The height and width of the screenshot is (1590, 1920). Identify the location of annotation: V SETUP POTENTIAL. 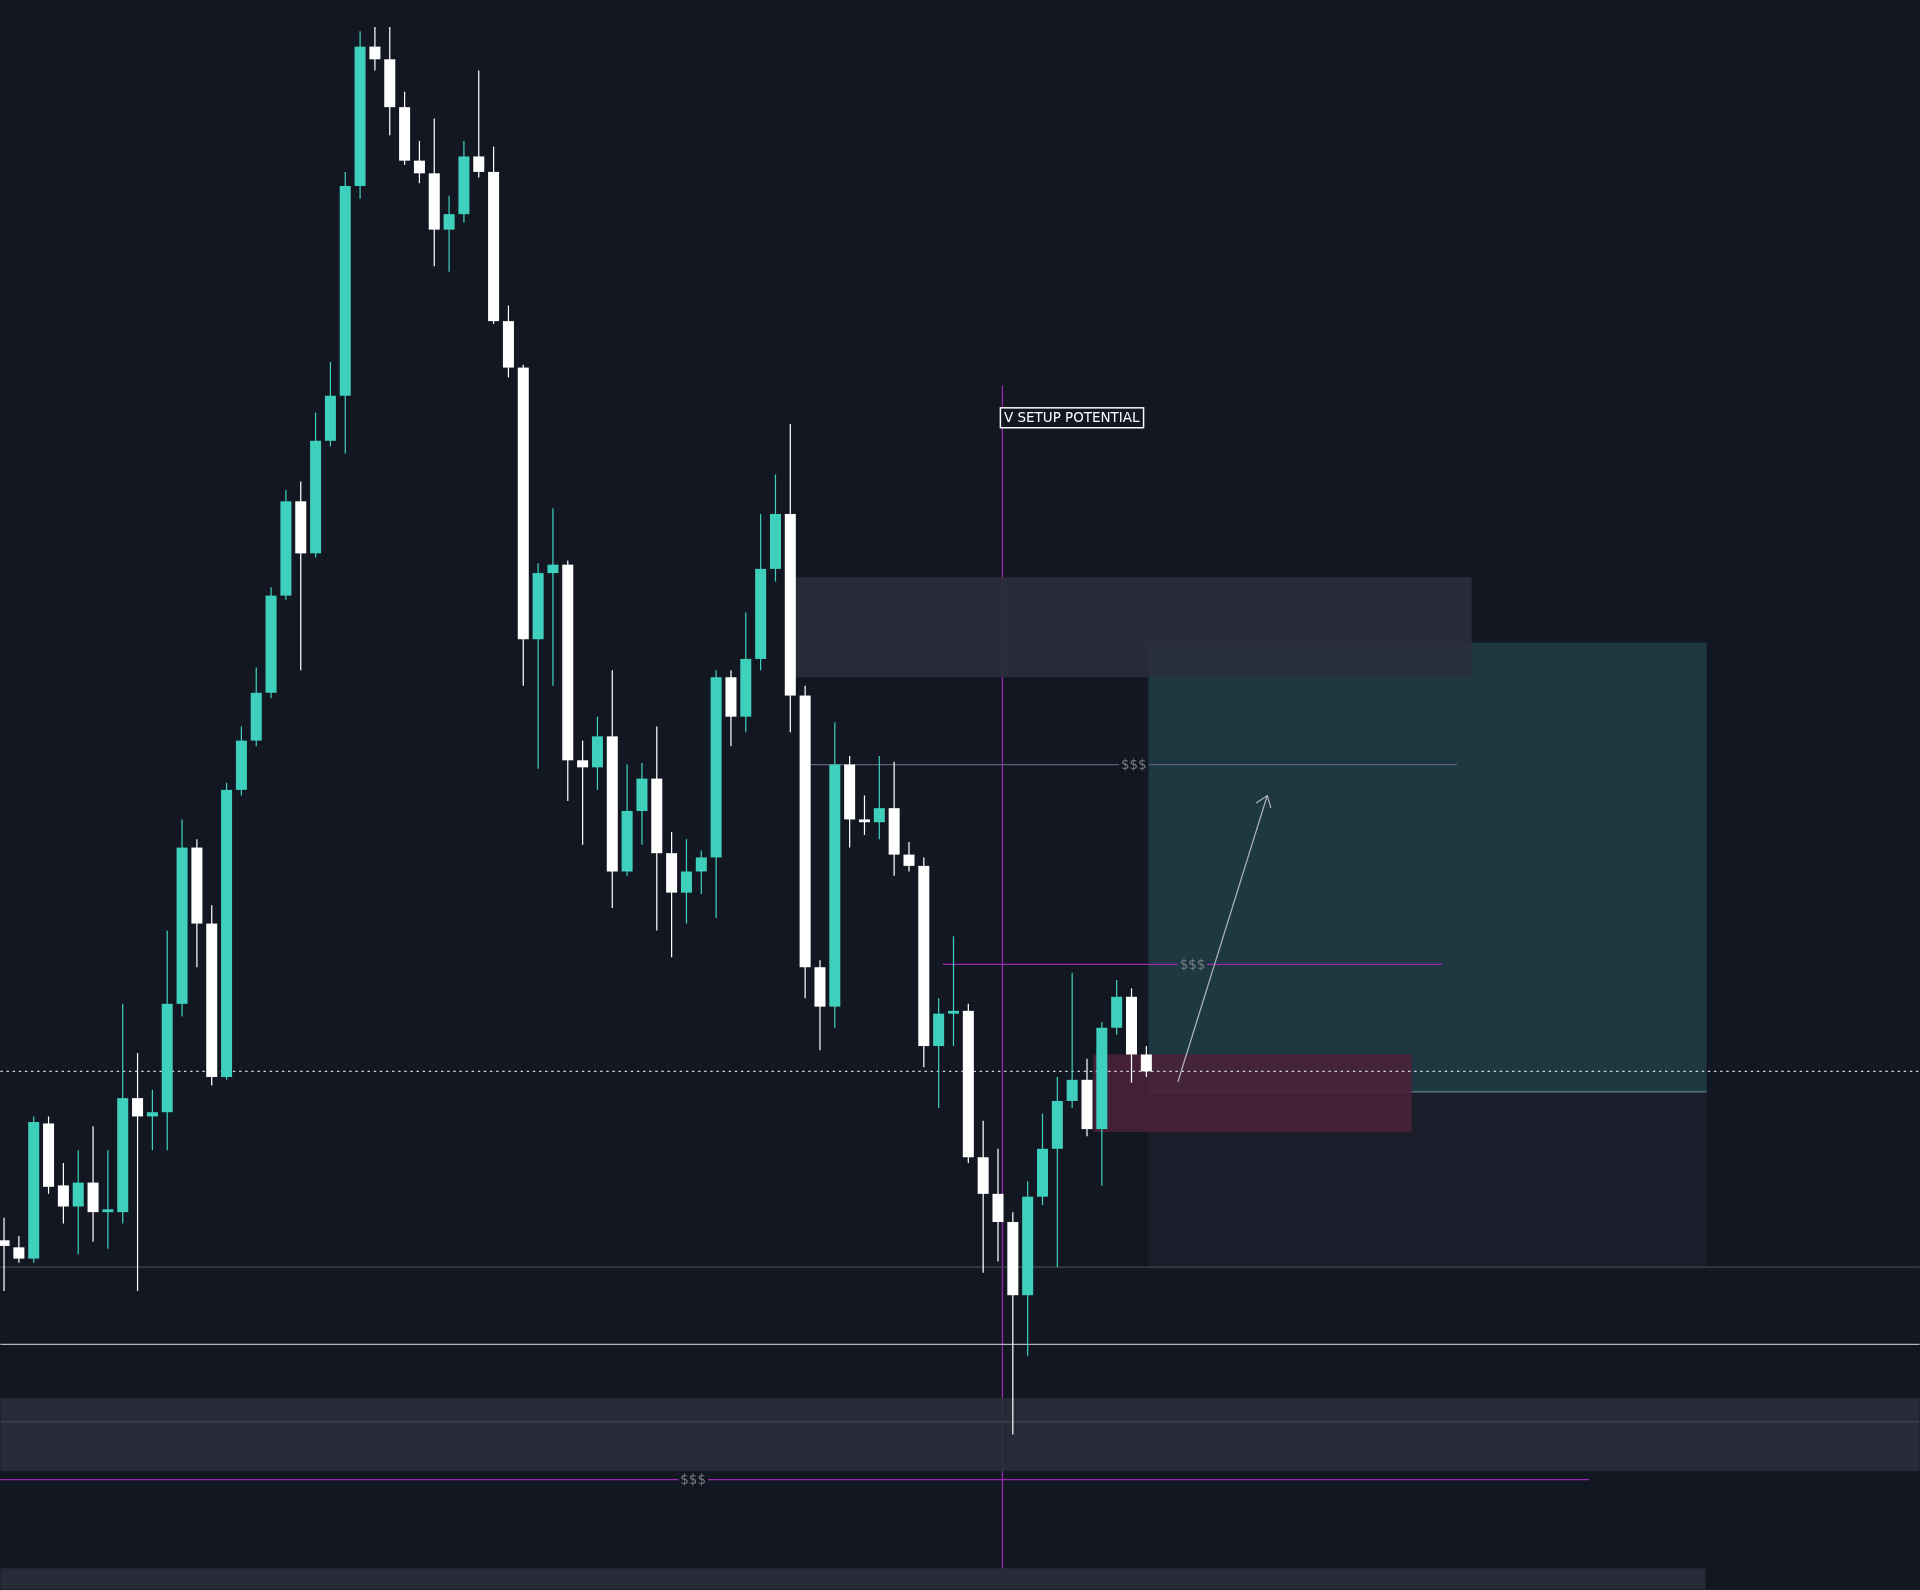
(1072, 418).